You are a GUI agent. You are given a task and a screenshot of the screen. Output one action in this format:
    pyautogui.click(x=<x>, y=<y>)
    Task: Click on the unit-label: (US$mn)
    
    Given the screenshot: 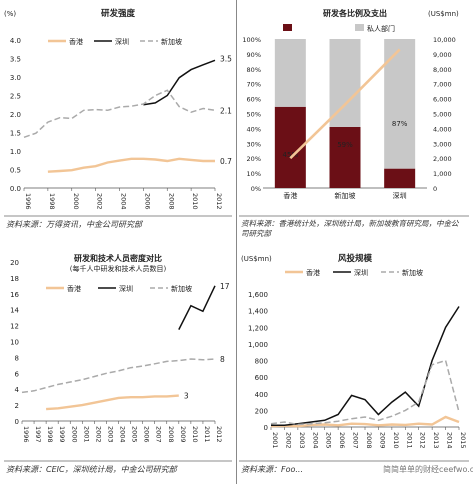 What is the action you would take?
    pyautogui.click(x=443, y=14)
    